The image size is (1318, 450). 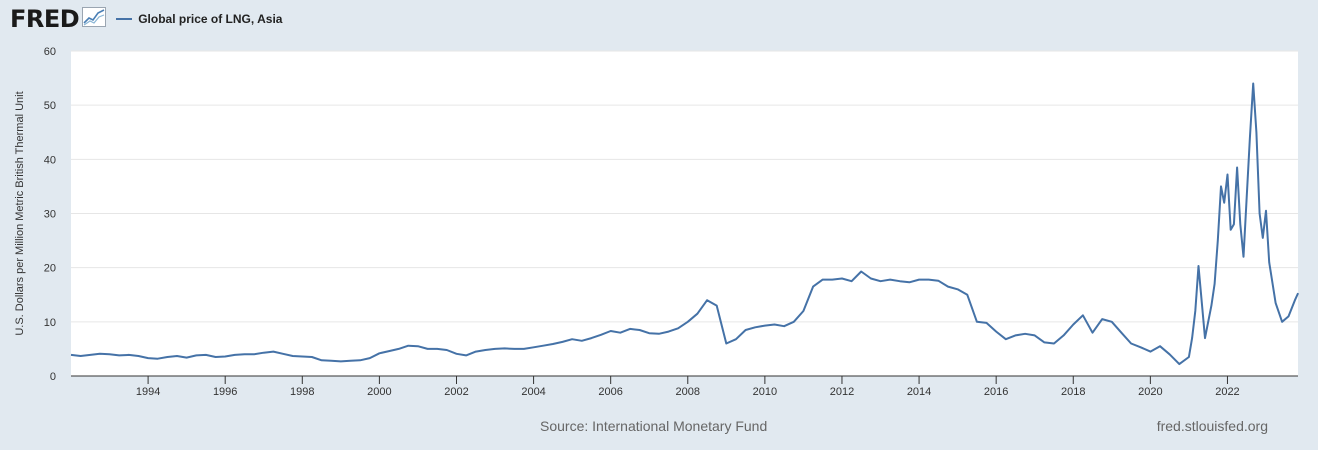 I want to click on x-tick-label: 1998, so click(x=302, y=392).